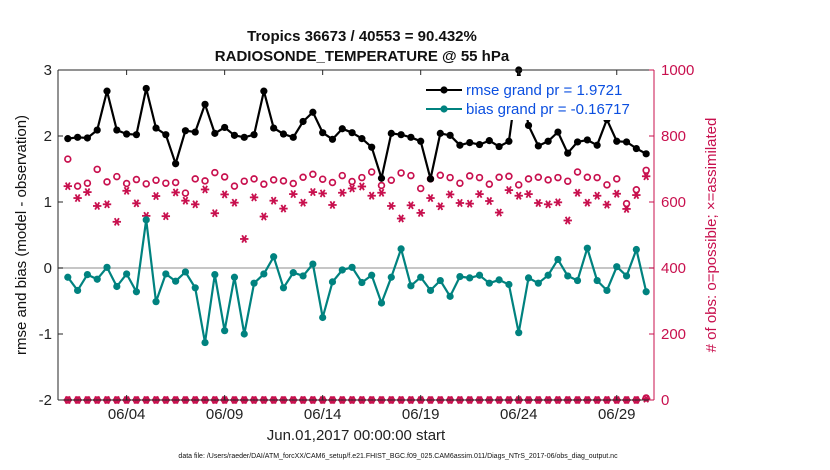 Image resolution: width=830 pixels, height=470 pixels. What do you see at coordinates (673, 334) in the screenshot?
I see `y-tick-label-right: 200` at bounding box center [673, 334].